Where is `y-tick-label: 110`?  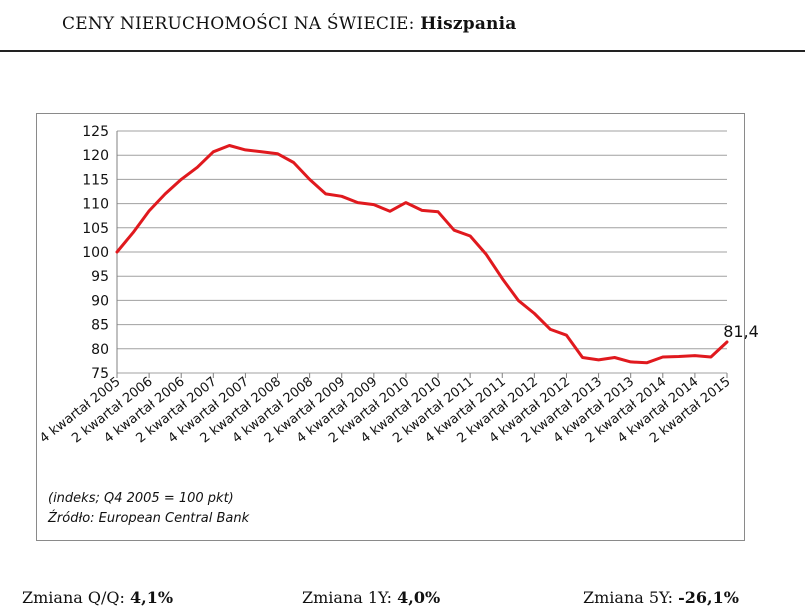
y-tick-label: 110 is located at coordinates (95, 205).